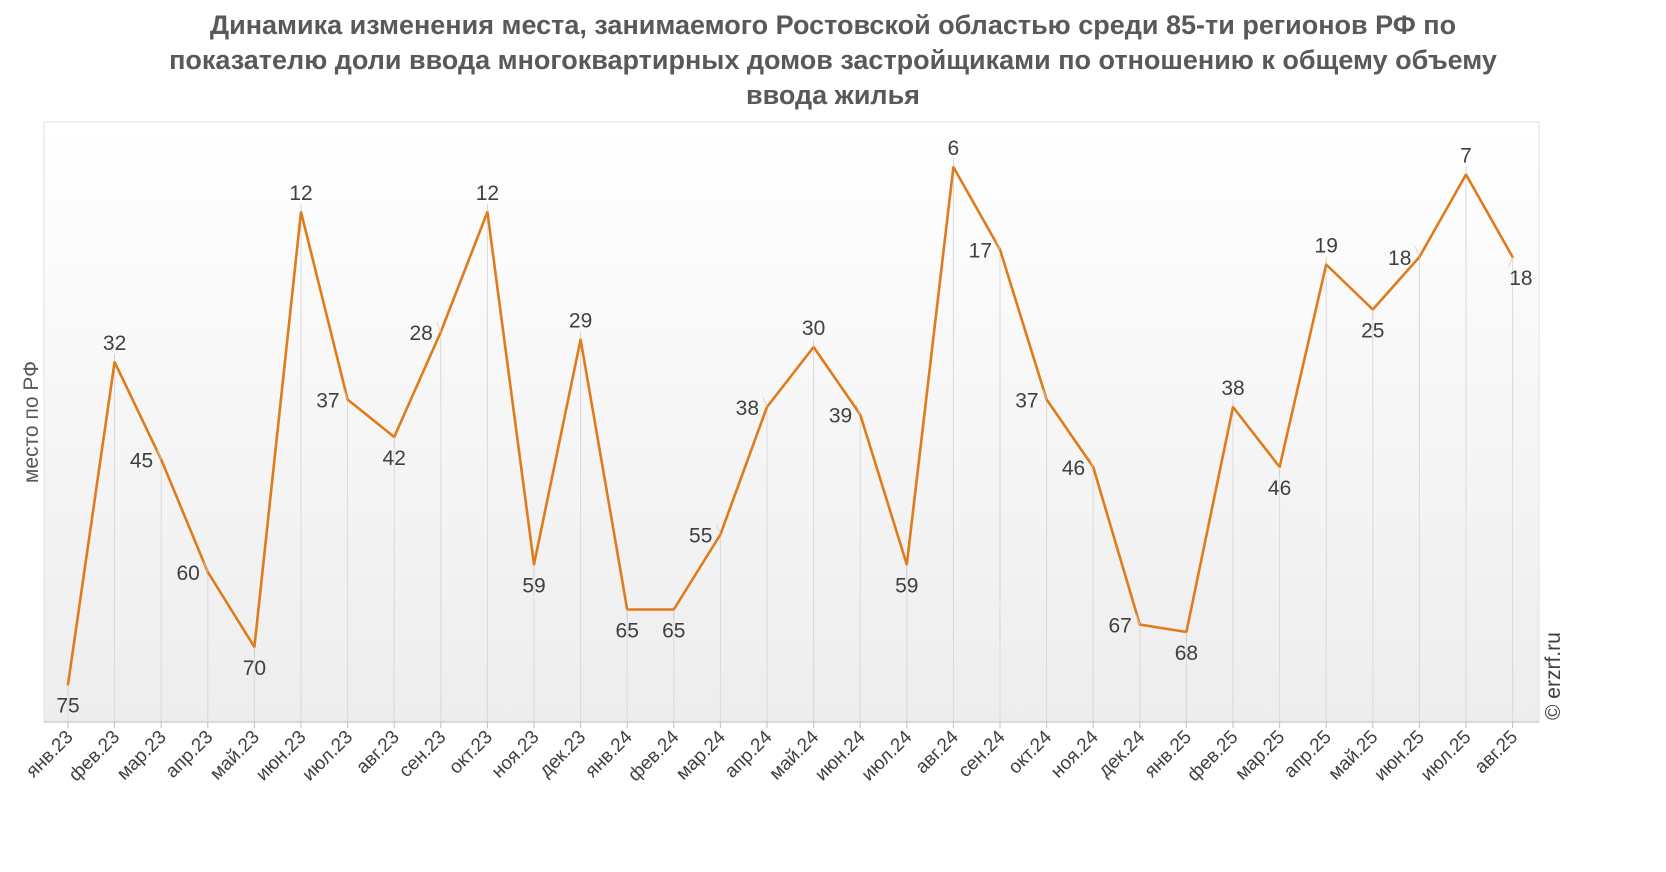  I want to click on x-tick-label: фев.23, so click(94, 756).